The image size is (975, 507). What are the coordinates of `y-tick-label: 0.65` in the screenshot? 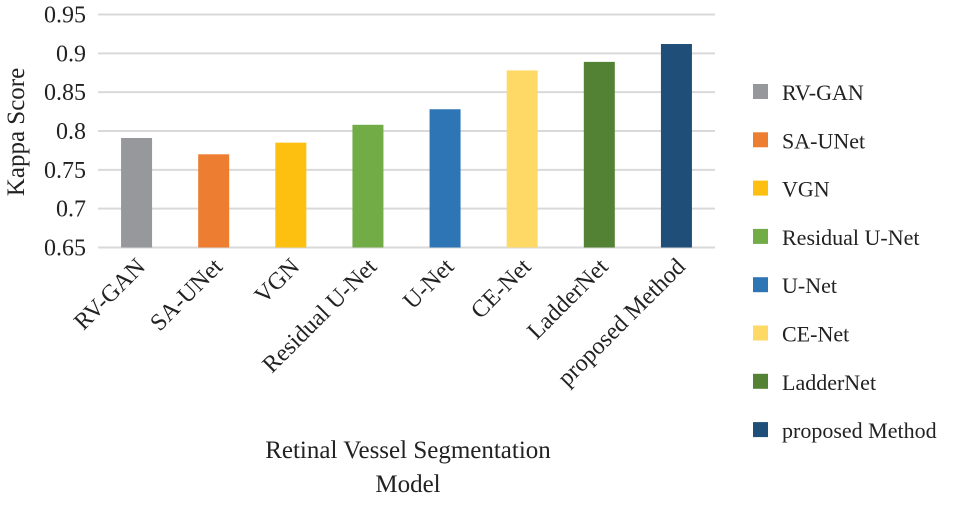 It's located at (65, 249).